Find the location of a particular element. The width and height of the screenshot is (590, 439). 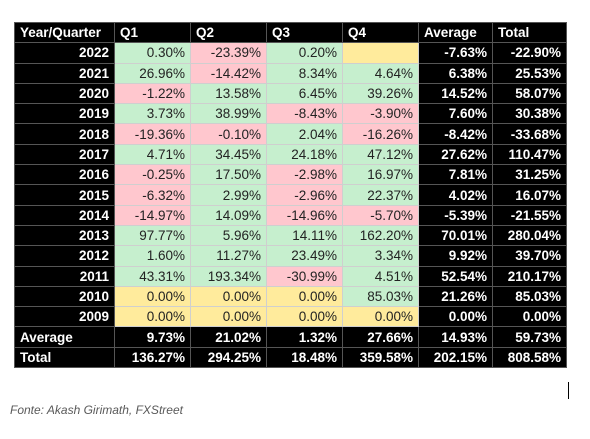

quarter-cell: 0.30% is located at coordinates (152, 53).